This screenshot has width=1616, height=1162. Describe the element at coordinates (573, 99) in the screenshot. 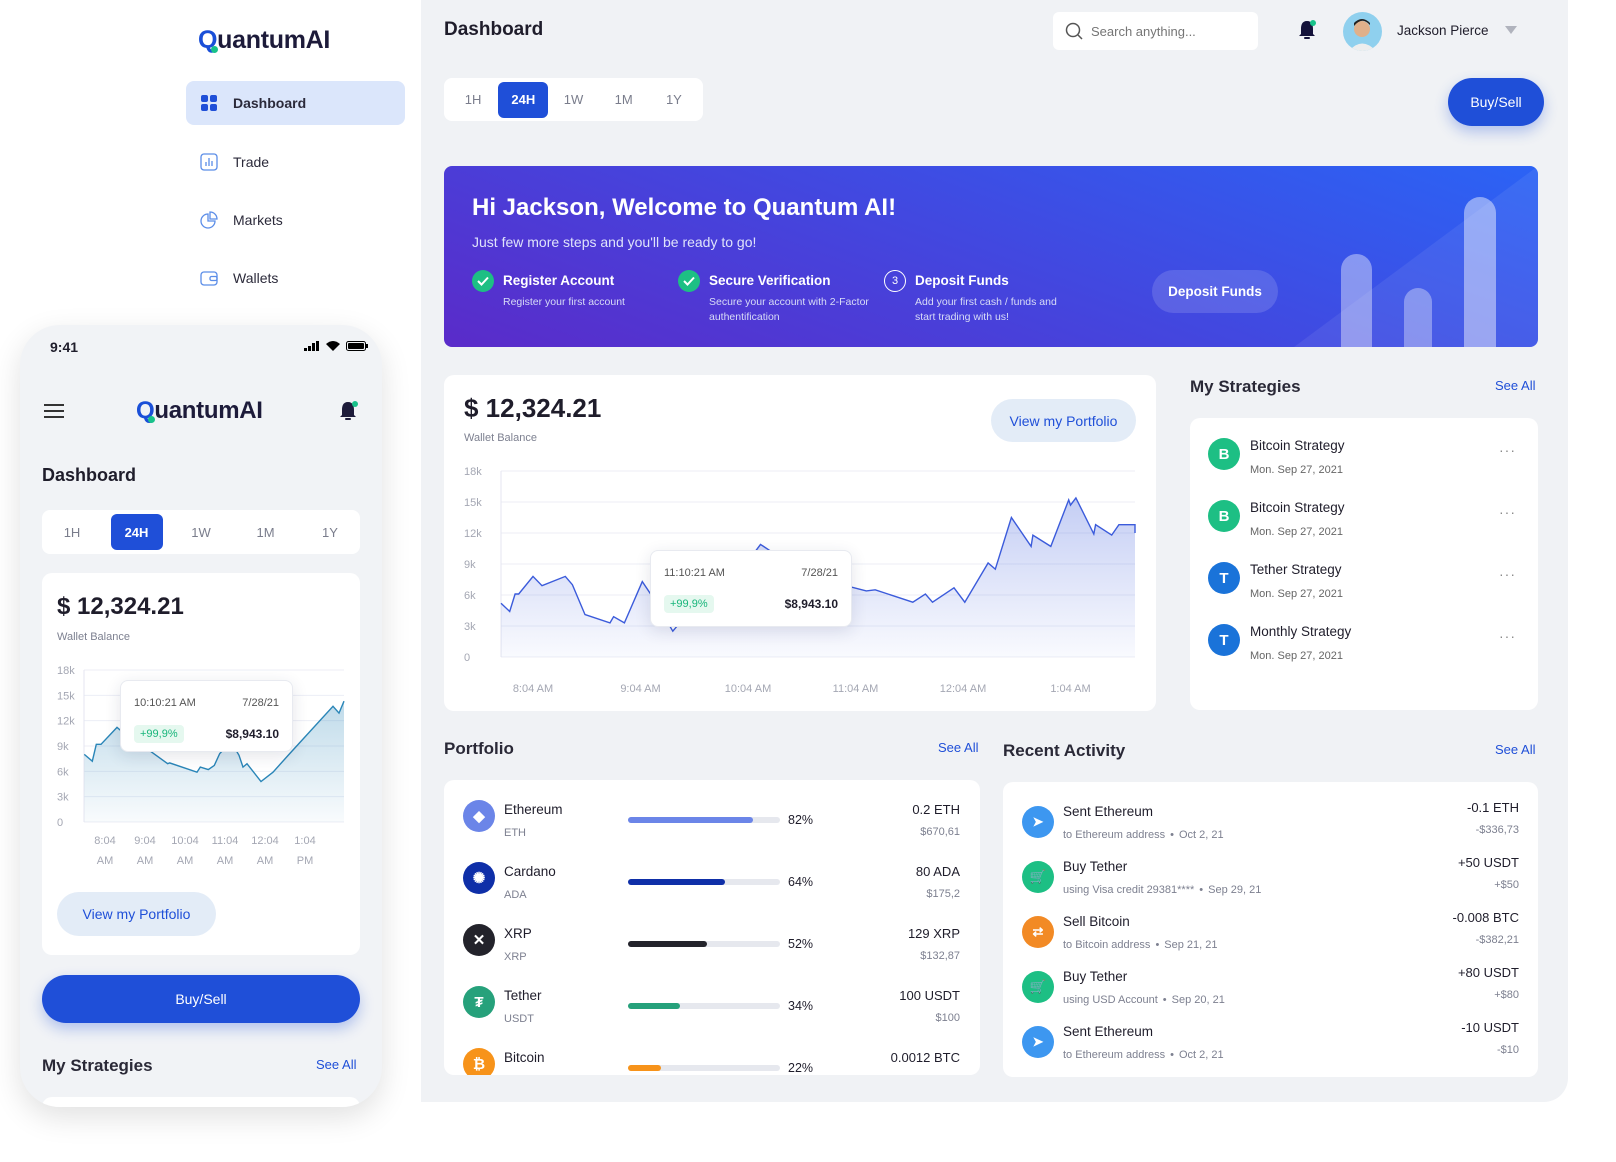

I see `tab-1w: 1W` at that location.